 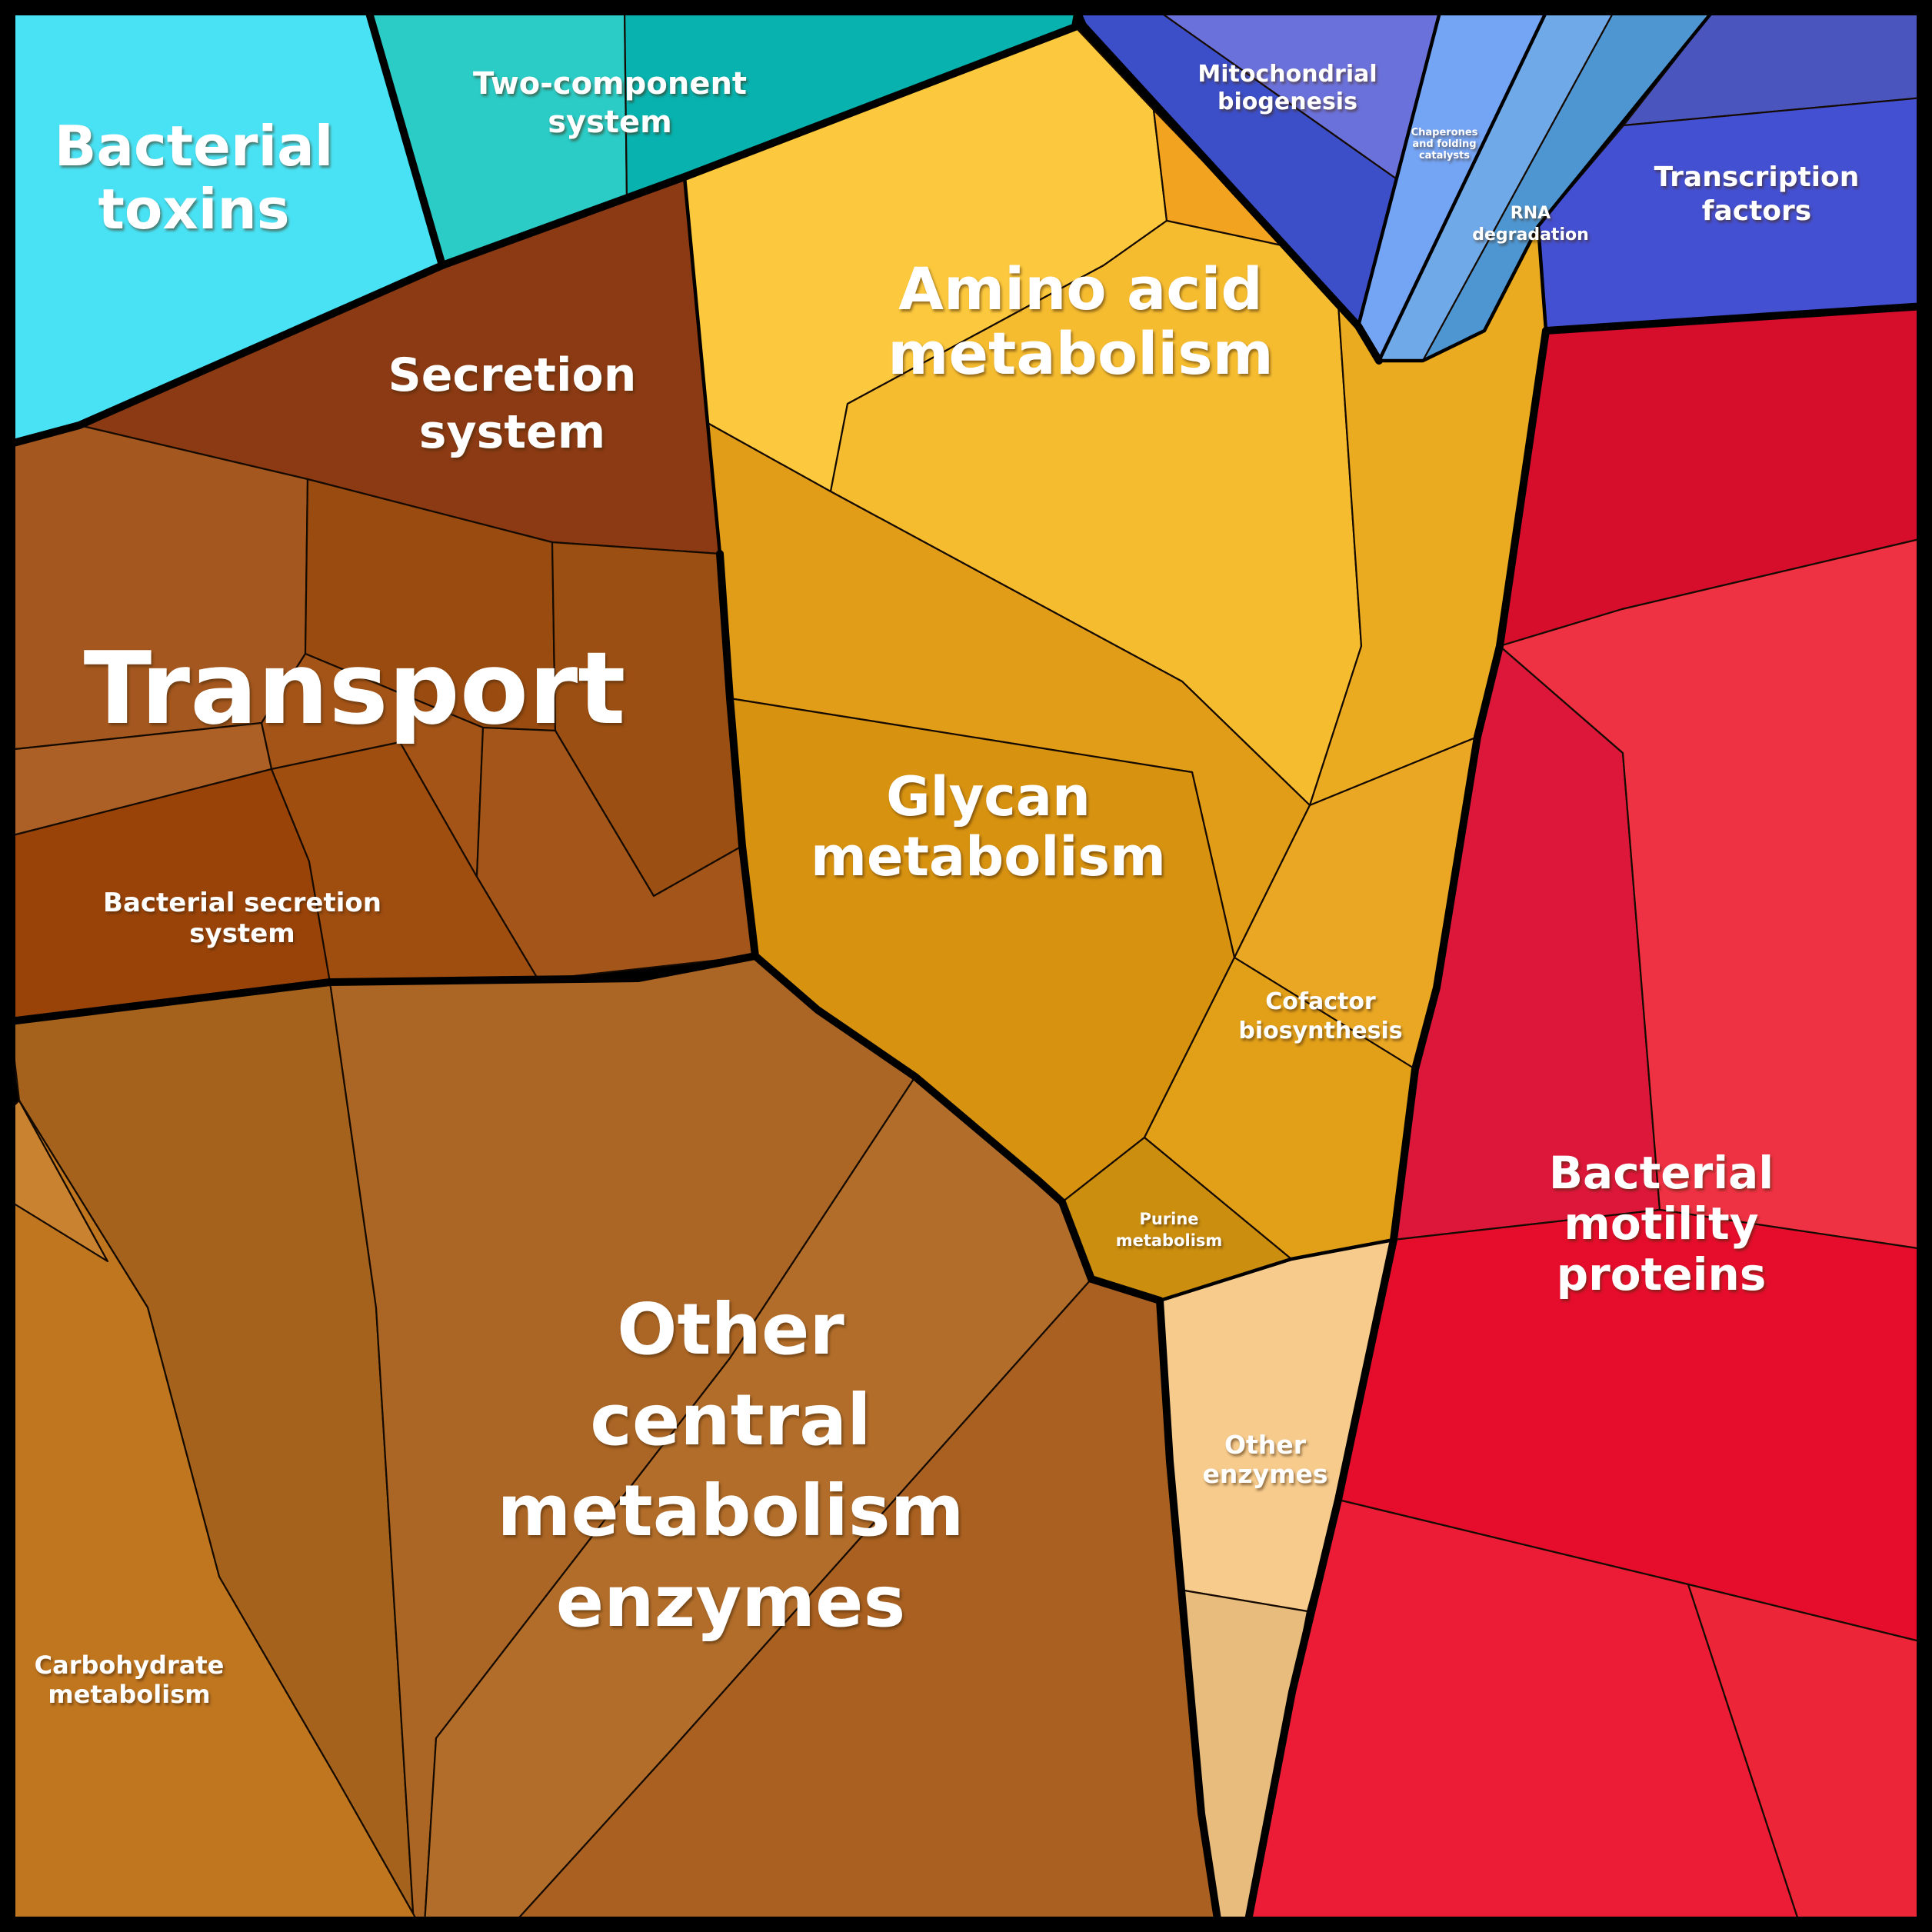 I want to click on label-chaperones: Chaperones and folding catalysts, so click(x=1444, y=144).